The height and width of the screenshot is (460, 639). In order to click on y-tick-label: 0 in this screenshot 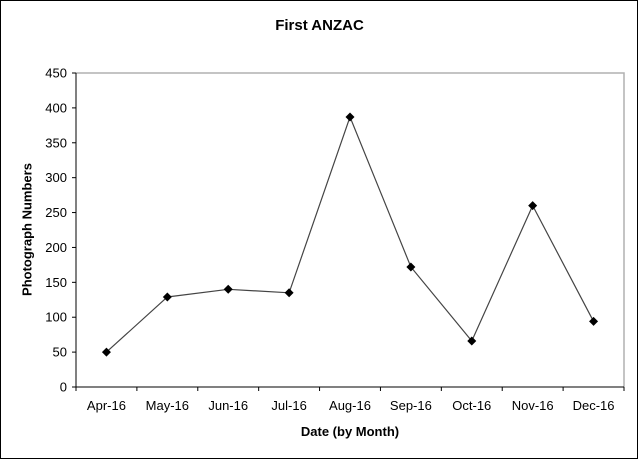, I will do `click(63, 387)`.